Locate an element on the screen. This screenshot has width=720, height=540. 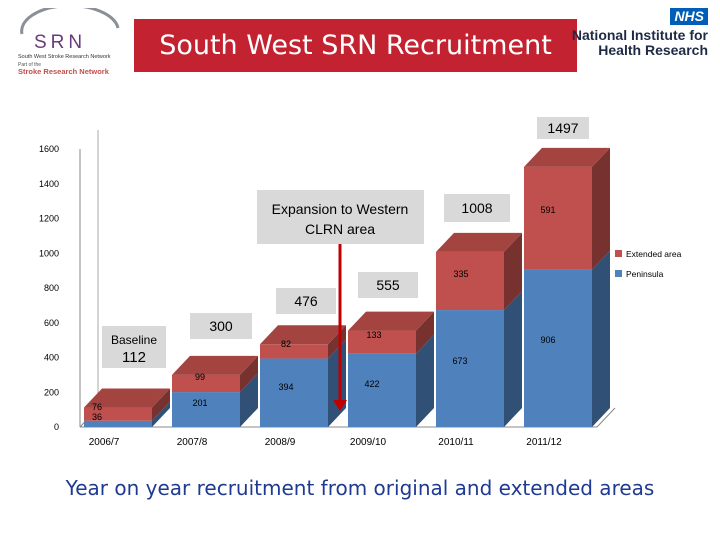
total-callout-prefix: Baseline is located at coordinates (134, 340).